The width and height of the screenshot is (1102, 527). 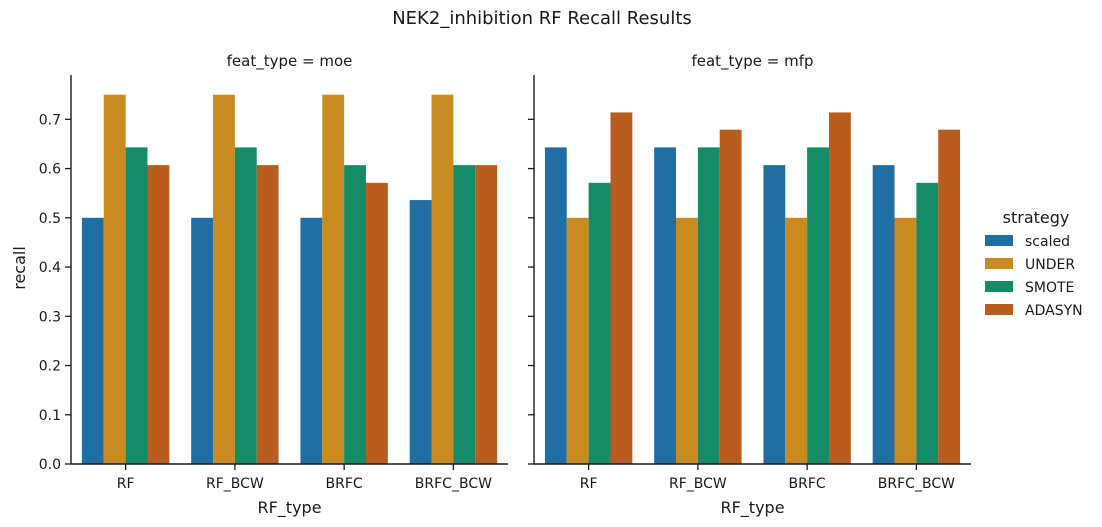 I want to click on legend-swatch-scaled, so click(x=999, y=240).